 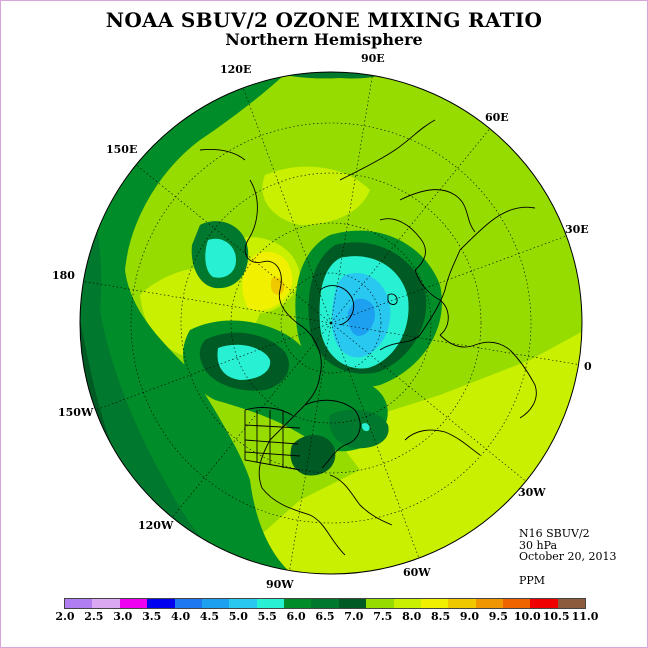 I want to click on lon-label-90w: 90W, so click(x=280, y=584).